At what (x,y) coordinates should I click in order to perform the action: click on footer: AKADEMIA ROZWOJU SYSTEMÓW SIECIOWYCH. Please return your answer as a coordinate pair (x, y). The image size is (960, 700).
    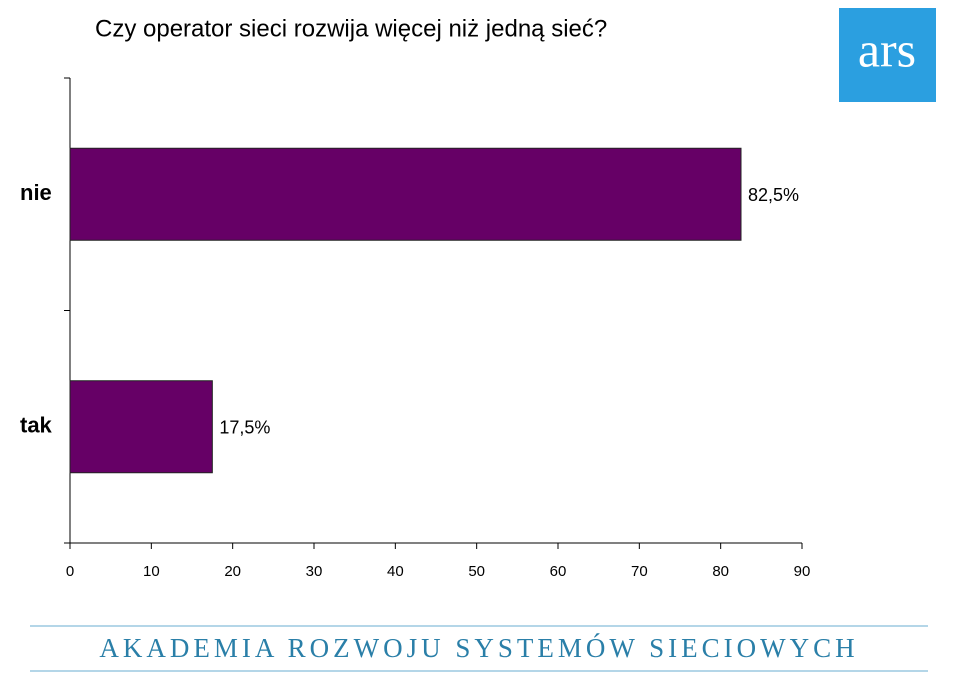
    Looking at the image, I should click on (478, 648).